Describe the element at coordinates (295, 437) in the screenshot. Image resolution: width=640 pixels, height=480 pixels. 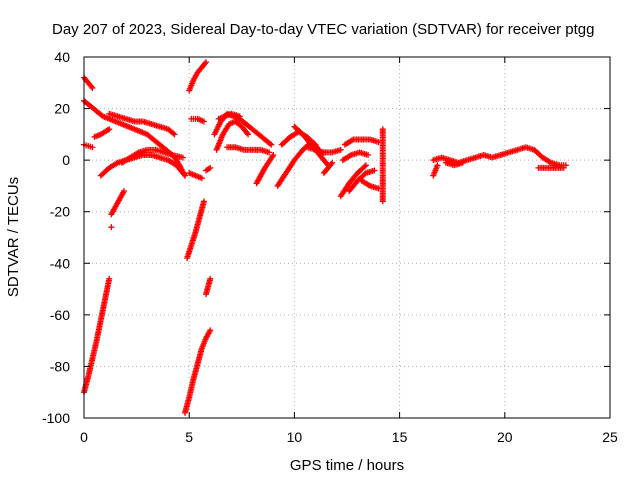
I see `x-tick-label: 10` at that location.